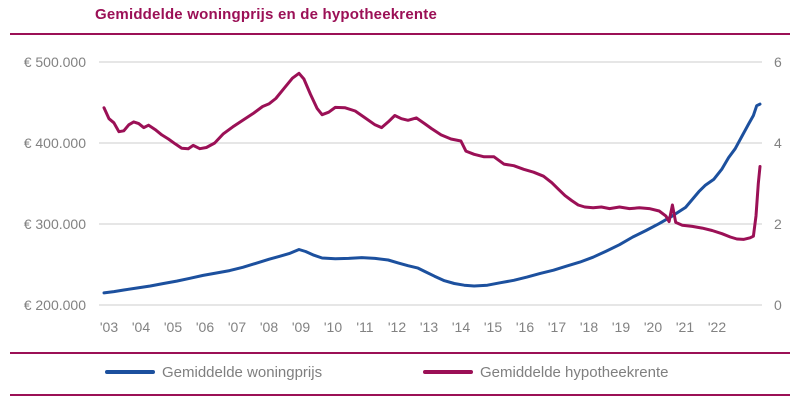  I want to click on legend-label-hypotheekrente: Gemiddelde hypotheekrente, so click(574, 372).